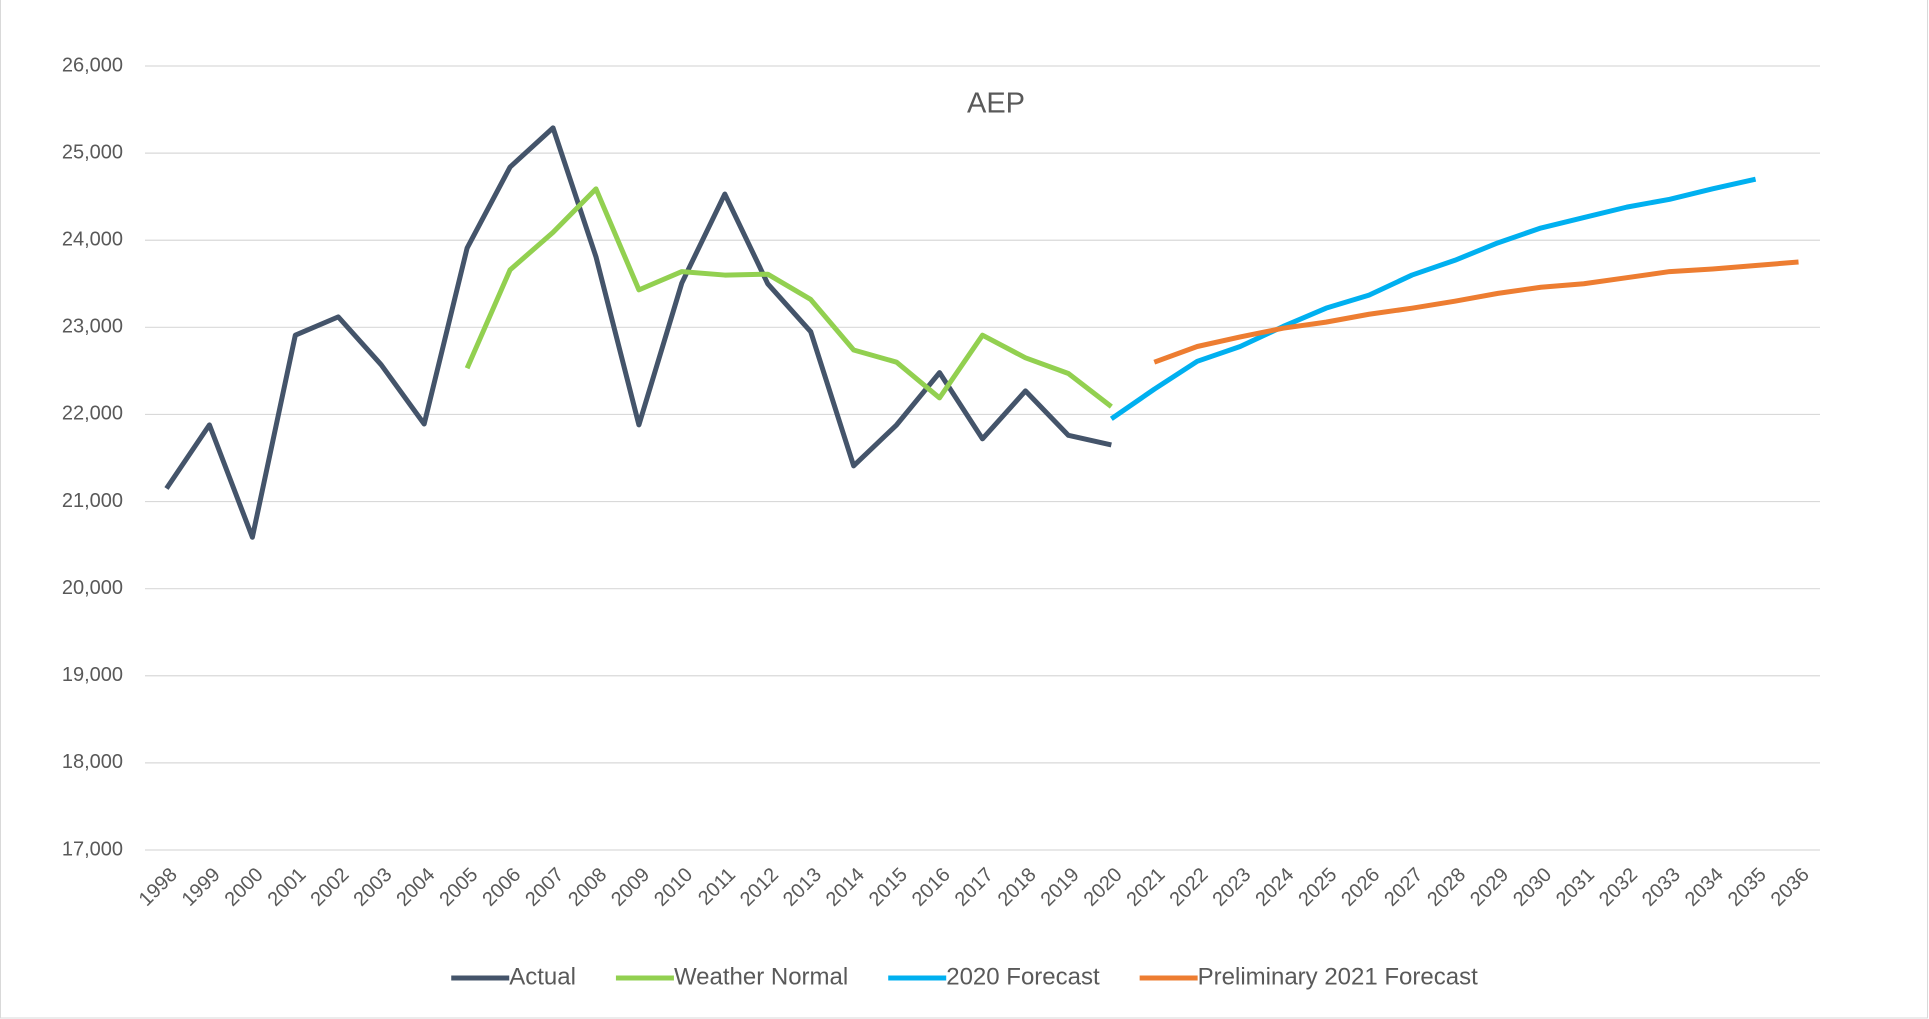  Describe the element at coordinates (1231, 887) in the screenshot. I see `x-tick-label: 2023` at that location.